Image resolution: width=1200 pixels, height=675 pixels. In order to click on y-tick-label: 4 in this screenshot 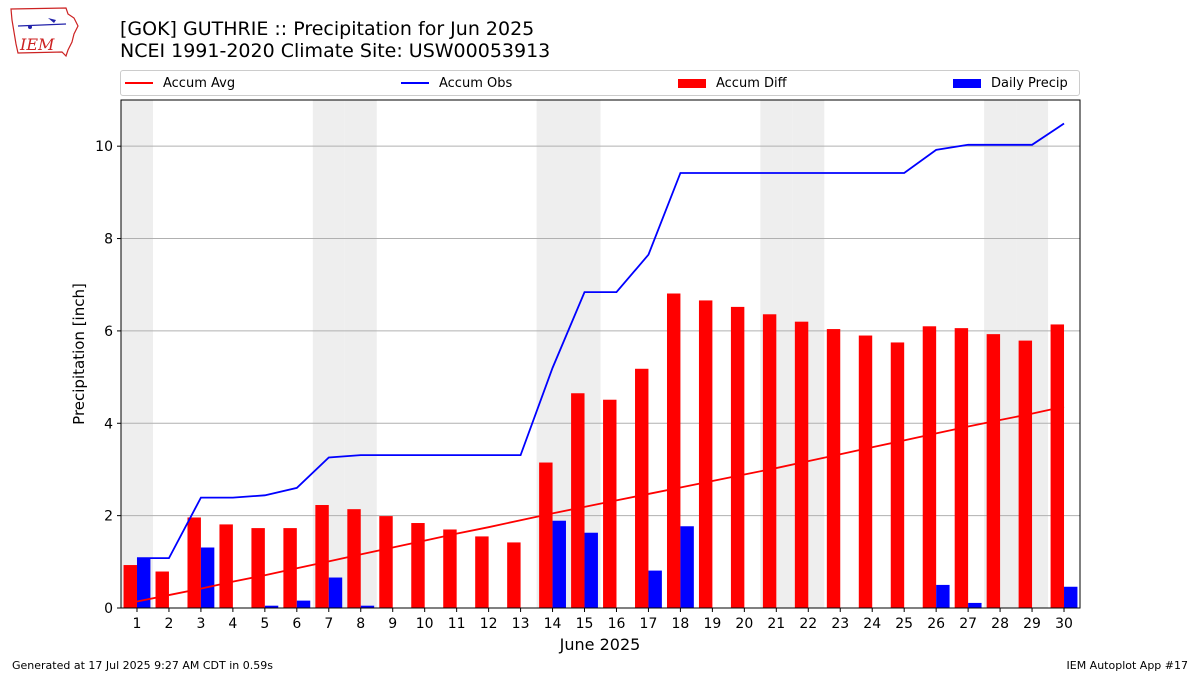, I will do `click(108, 424)`.